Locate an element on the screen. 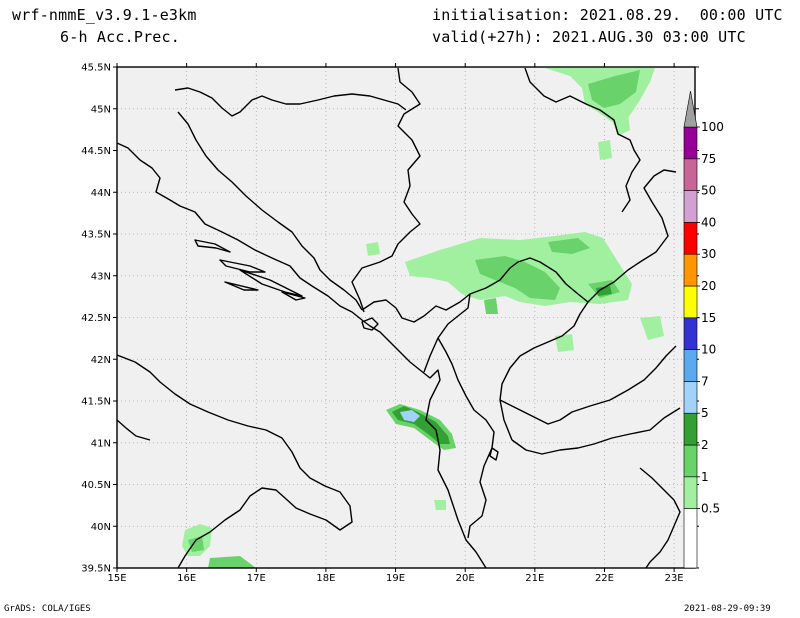  model-name: wrf-nmmE_v3.9.1-e3km is located at coordinates (104, 15).